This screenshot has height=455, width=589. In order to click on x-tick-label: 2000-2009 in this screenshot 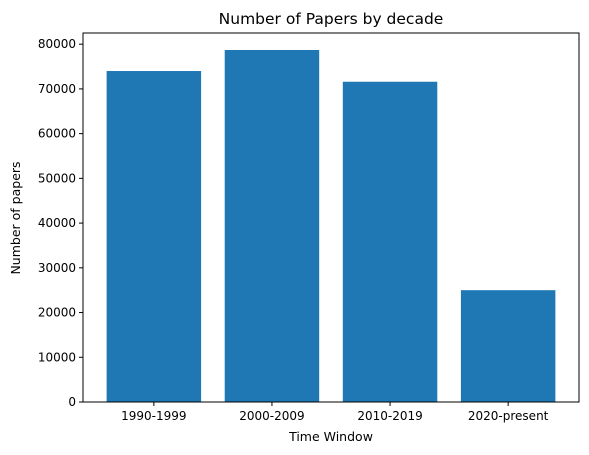, I will do `click(271, 416)`.